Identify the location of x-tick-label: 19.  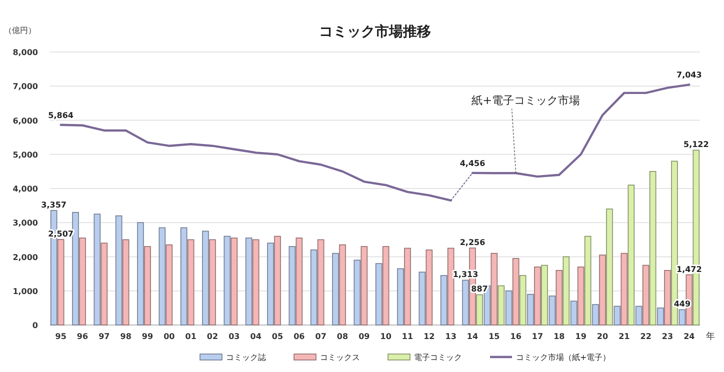
(581, 336).